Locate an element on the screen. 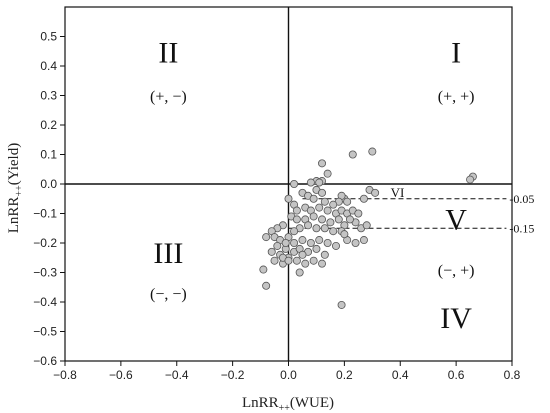 Image resolution: width=550 pixels, height=413 pixels. y-tick-label: 0.2 is located at coordinates (48, 125).